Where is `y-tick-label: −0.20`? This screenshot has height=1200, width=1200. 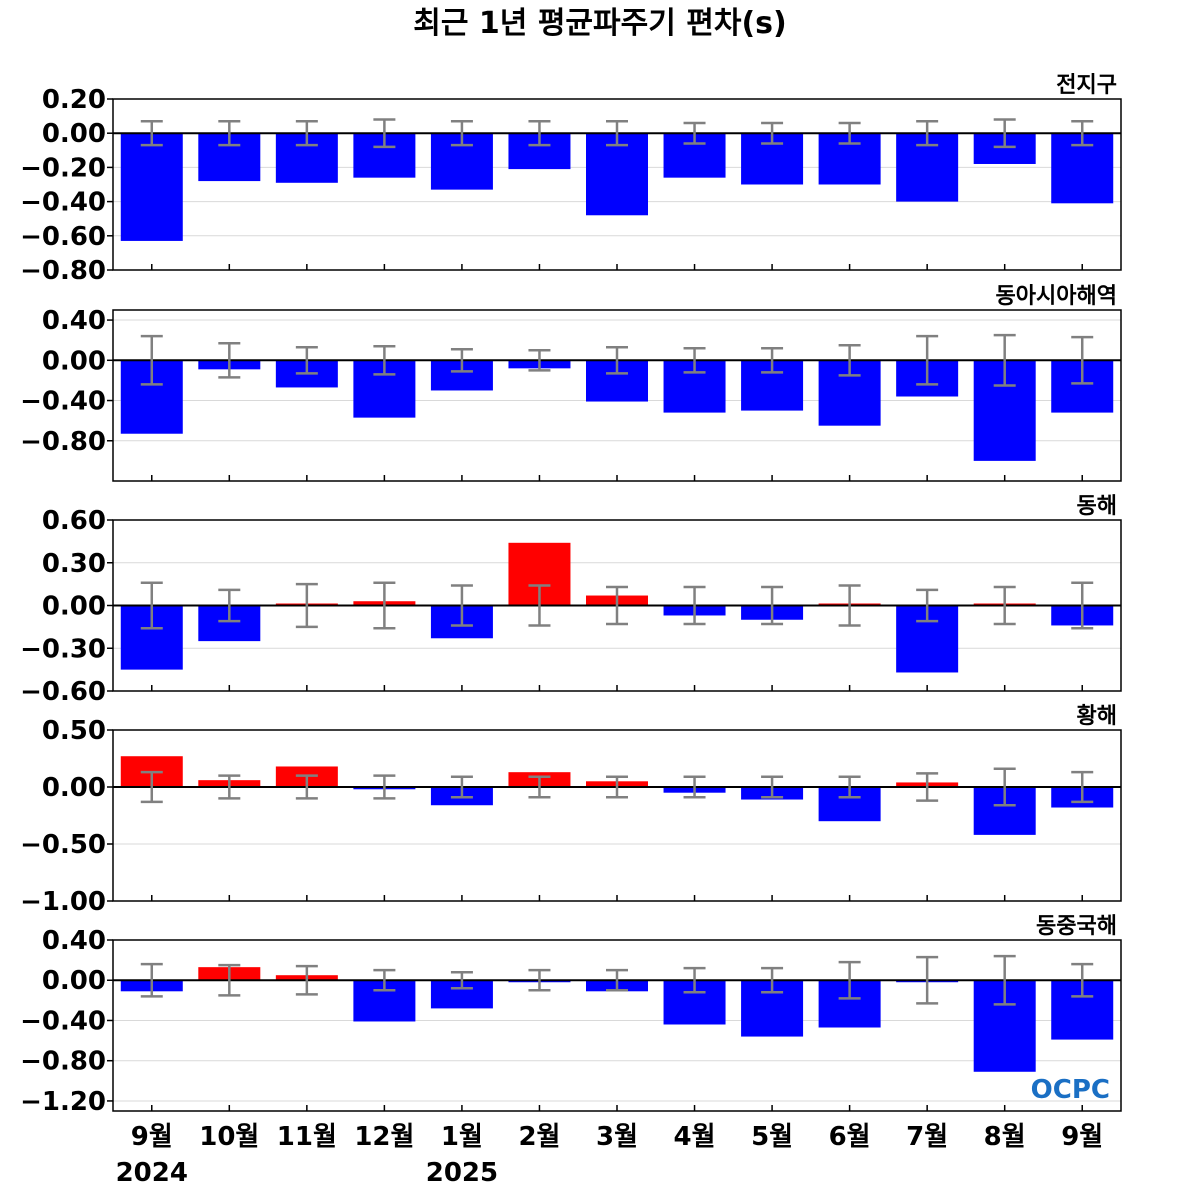 y-tick-label: −0.20 is located at coordinates (63, 168).